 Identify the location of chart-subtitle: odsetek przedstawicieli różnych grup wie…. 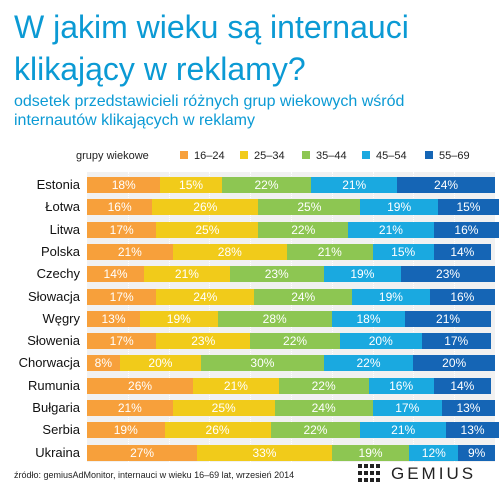
(254, 111).